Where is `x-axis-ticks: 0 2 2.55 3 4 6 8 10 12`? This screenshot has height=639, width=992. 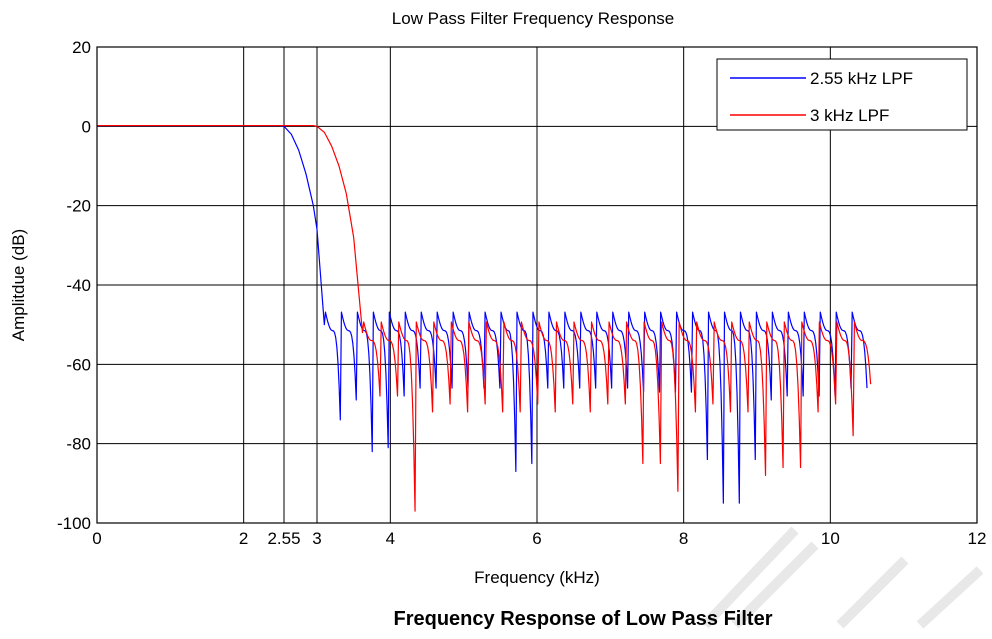
x-axis-ticks: 0 2 2.55 3 4 6 8 10 12 is located at coordinates (539, 538).